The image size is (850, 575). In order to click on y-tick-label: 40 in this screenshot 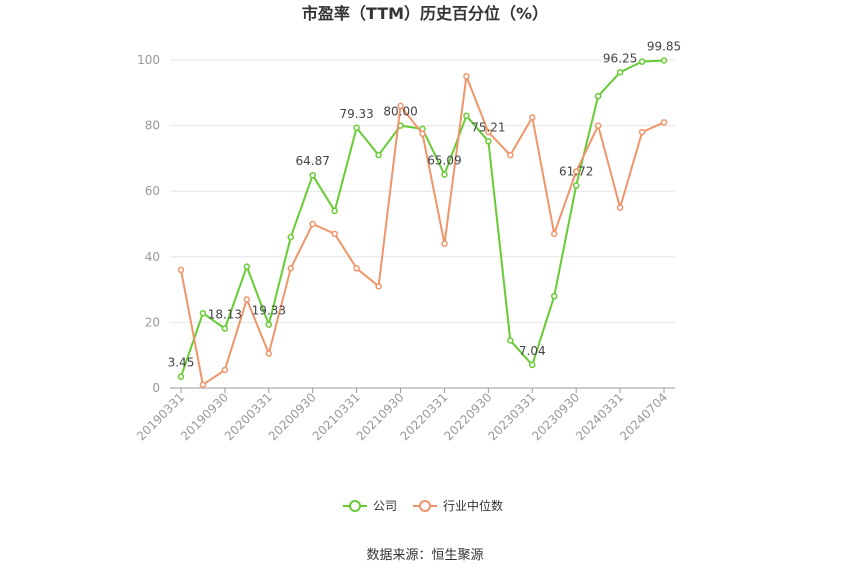, I will do `click(152, 257)`.